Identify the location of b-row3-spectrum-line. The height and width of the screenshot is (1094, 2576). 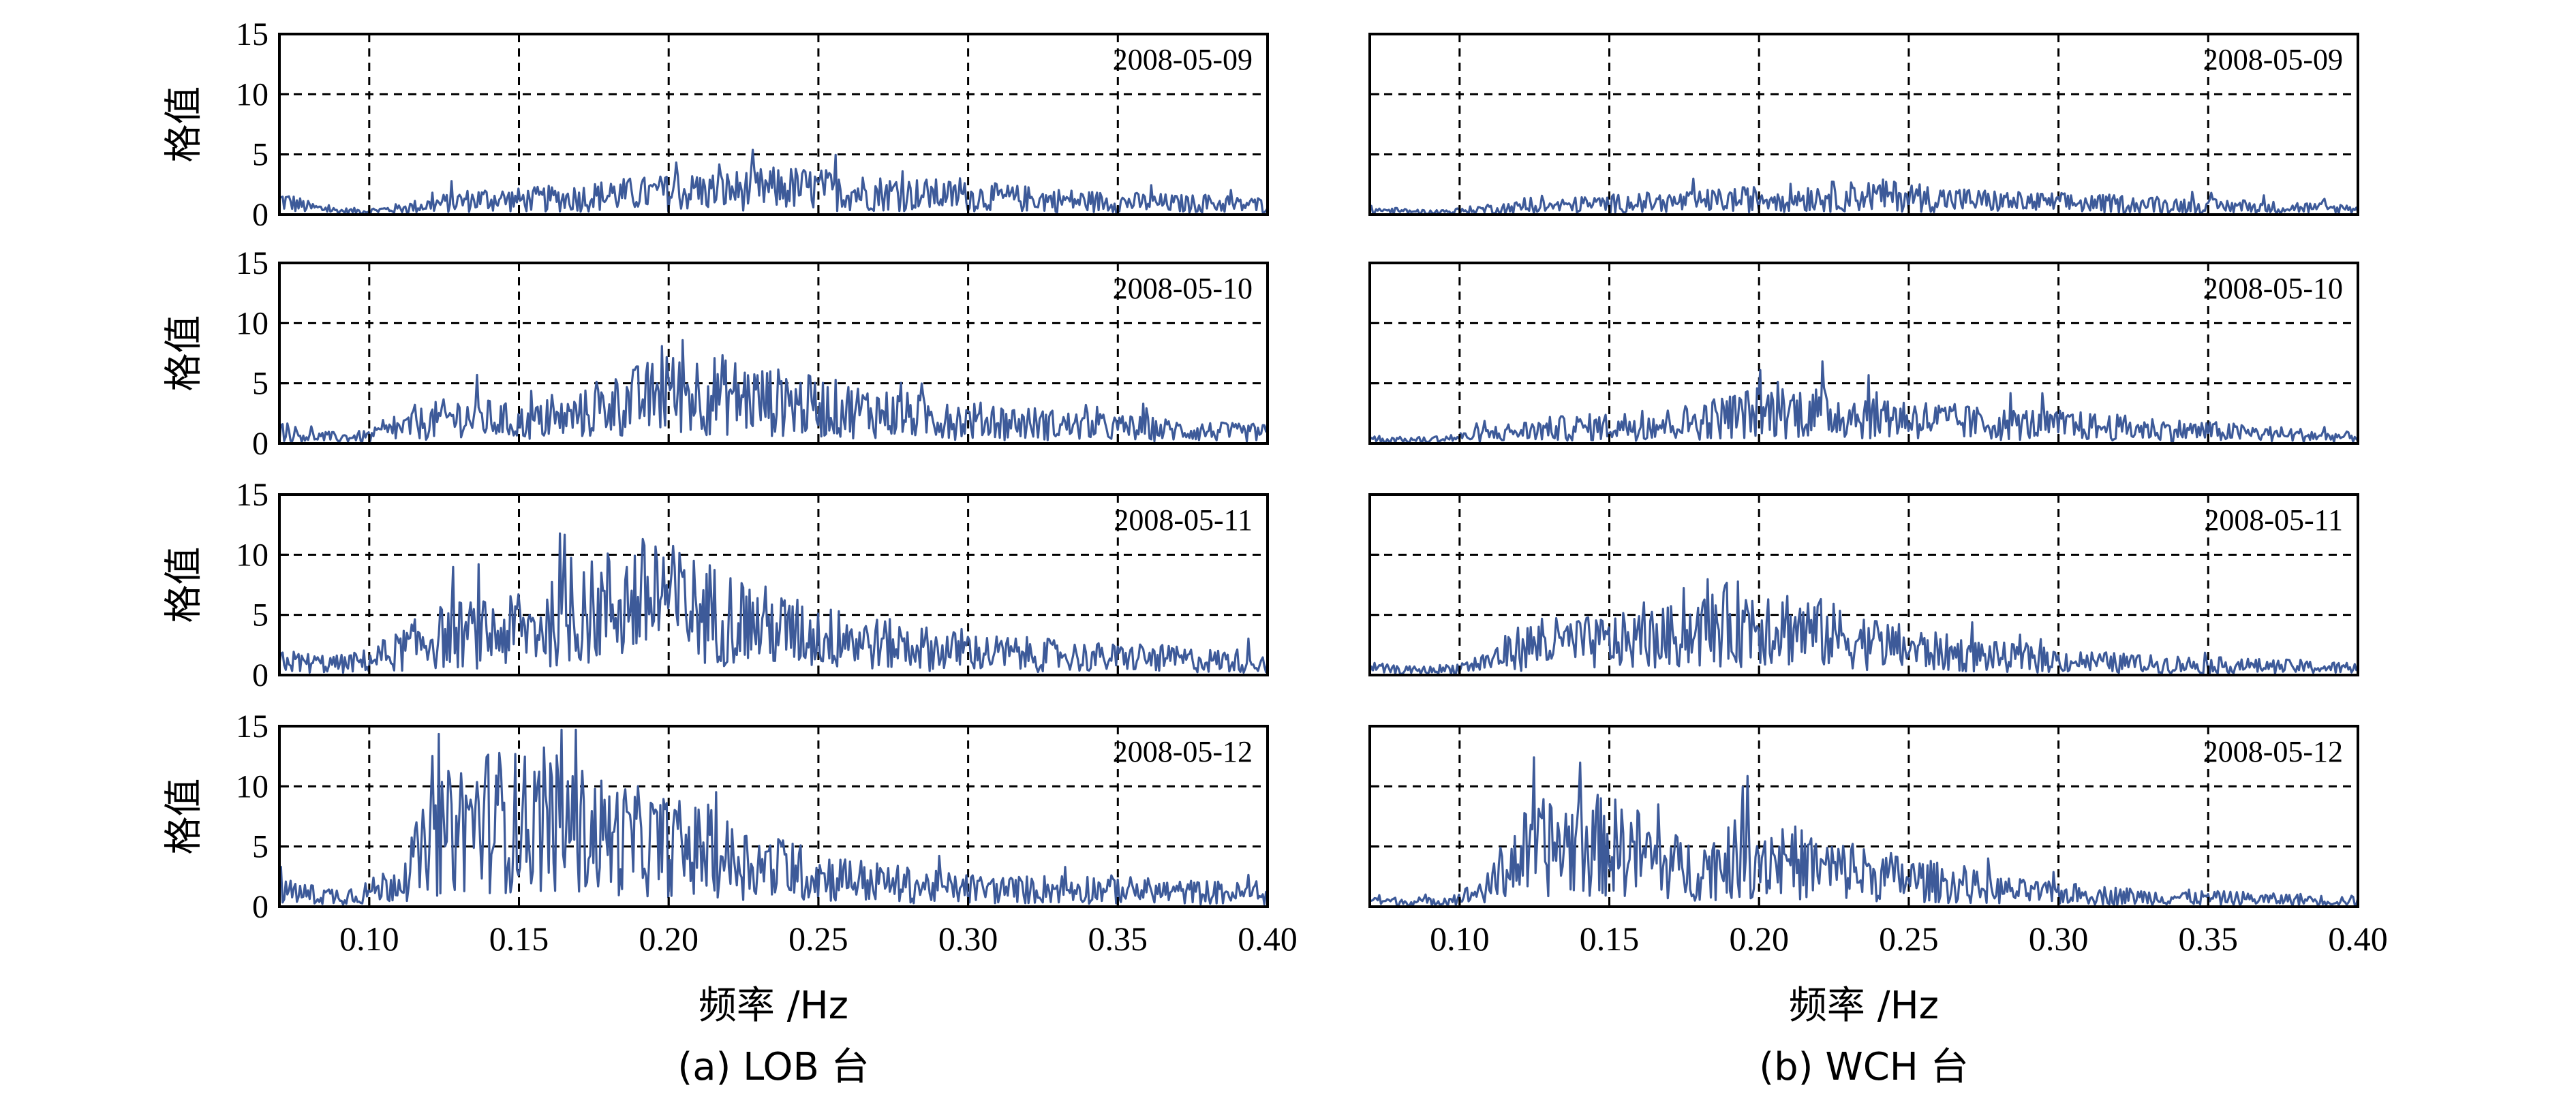
(1863, 627).